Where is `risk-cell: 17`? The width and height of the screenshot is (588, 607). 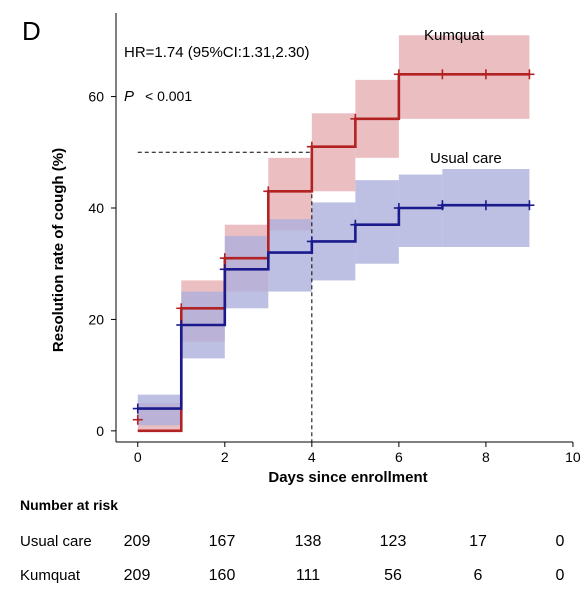 risk-cell: 17 is located at coordinates (478, 541).